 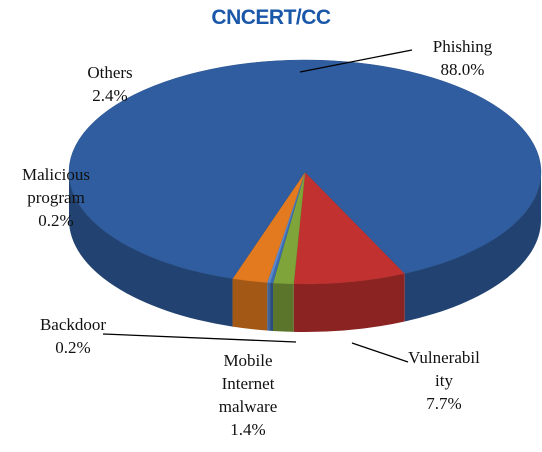 I want to click on data-label: Backdoor 0.2%, so click(x=73, y=336).